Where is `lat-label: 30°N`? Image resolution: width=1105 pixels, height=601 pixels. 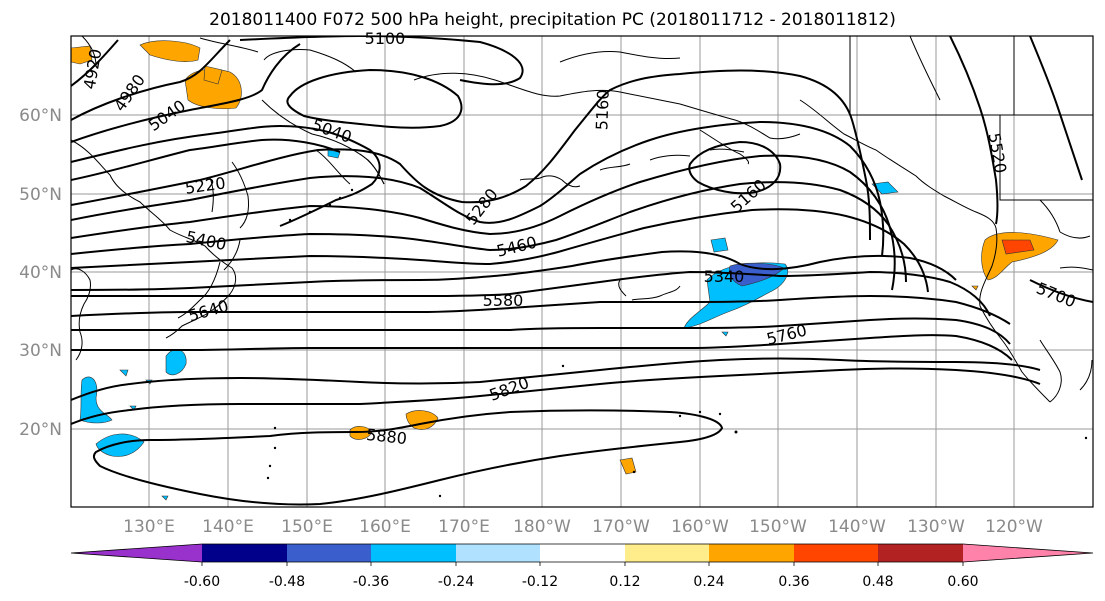 lat-label: 30°N is located at coordinates (40, 351).